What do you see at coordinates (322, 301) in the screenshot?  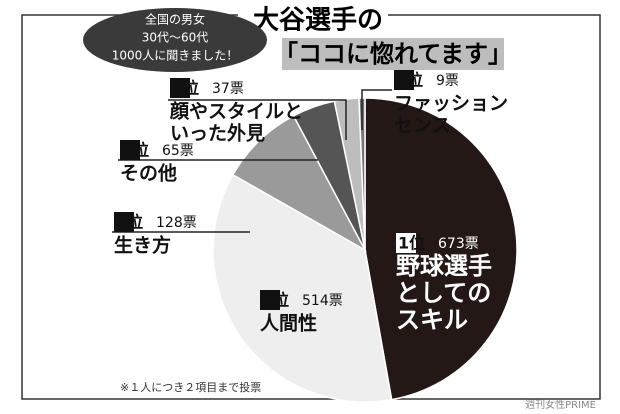 I see `value-label: 514票` at bounding box center [322, 301].